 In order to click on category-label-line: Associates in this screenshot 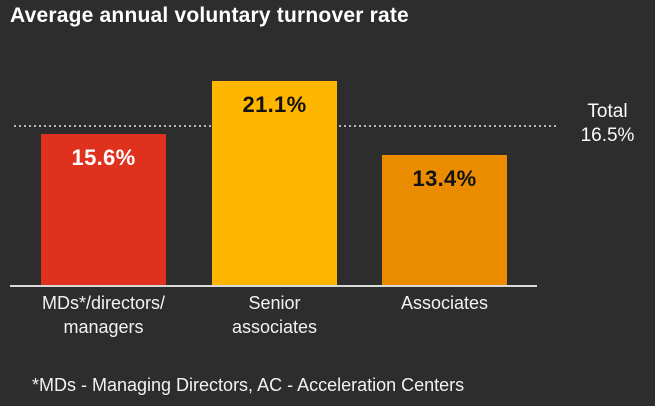, I will do `click(444, 303)`.